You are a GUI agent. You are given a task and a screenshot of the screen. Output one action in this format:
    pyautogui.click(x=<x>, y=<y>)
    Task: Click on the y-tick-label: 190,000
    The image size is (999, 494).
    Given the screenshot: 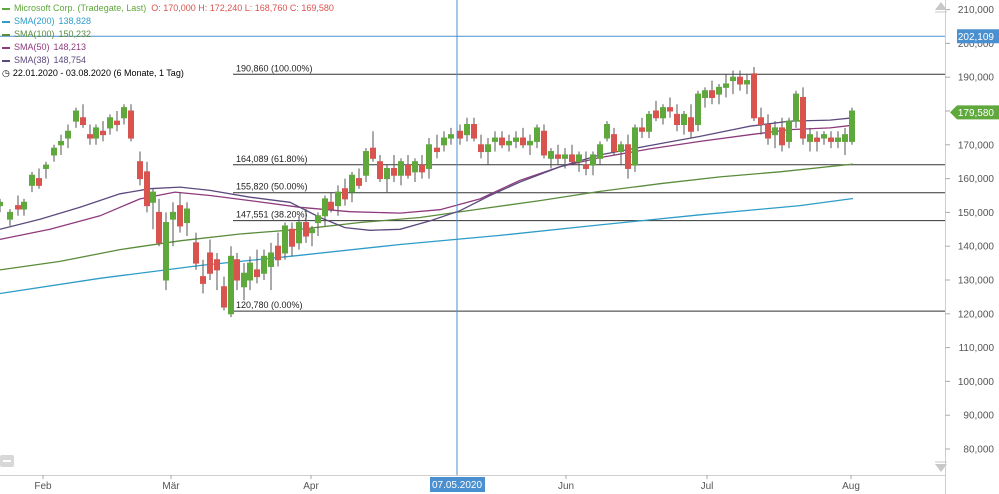 What is the action you would take?
    pyautogui.click(x=976, y=78)
    